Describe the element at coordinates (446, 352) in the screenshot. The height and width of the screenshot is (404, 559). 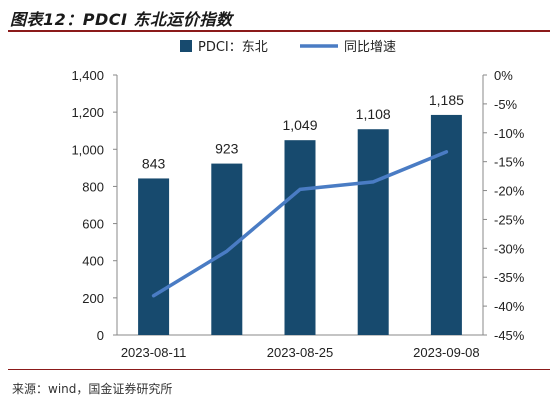
I see `x-tick-label: 2023-09-08` at that location.